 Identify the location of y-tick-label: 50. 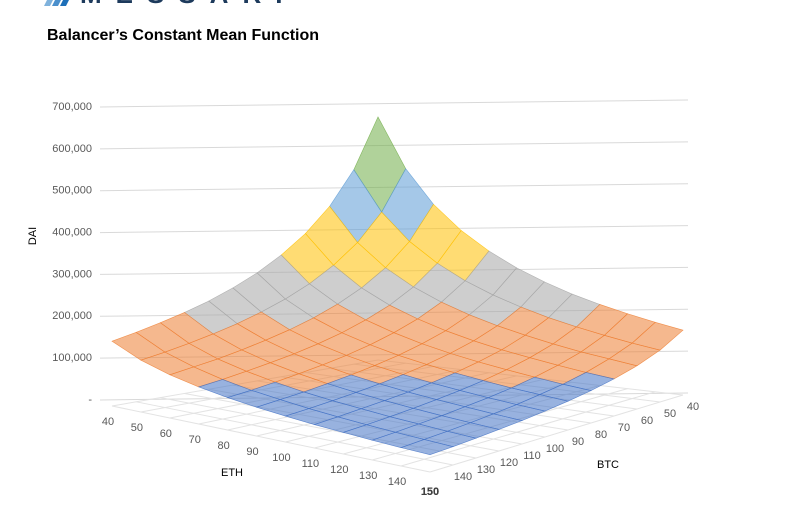
(670, 414).